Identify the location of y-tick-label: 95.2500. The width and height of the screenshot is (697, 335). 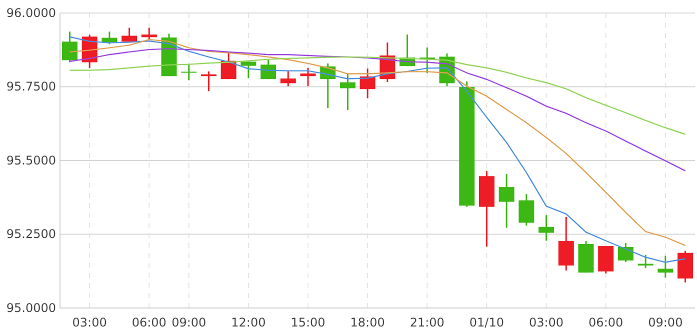
(31, 234).